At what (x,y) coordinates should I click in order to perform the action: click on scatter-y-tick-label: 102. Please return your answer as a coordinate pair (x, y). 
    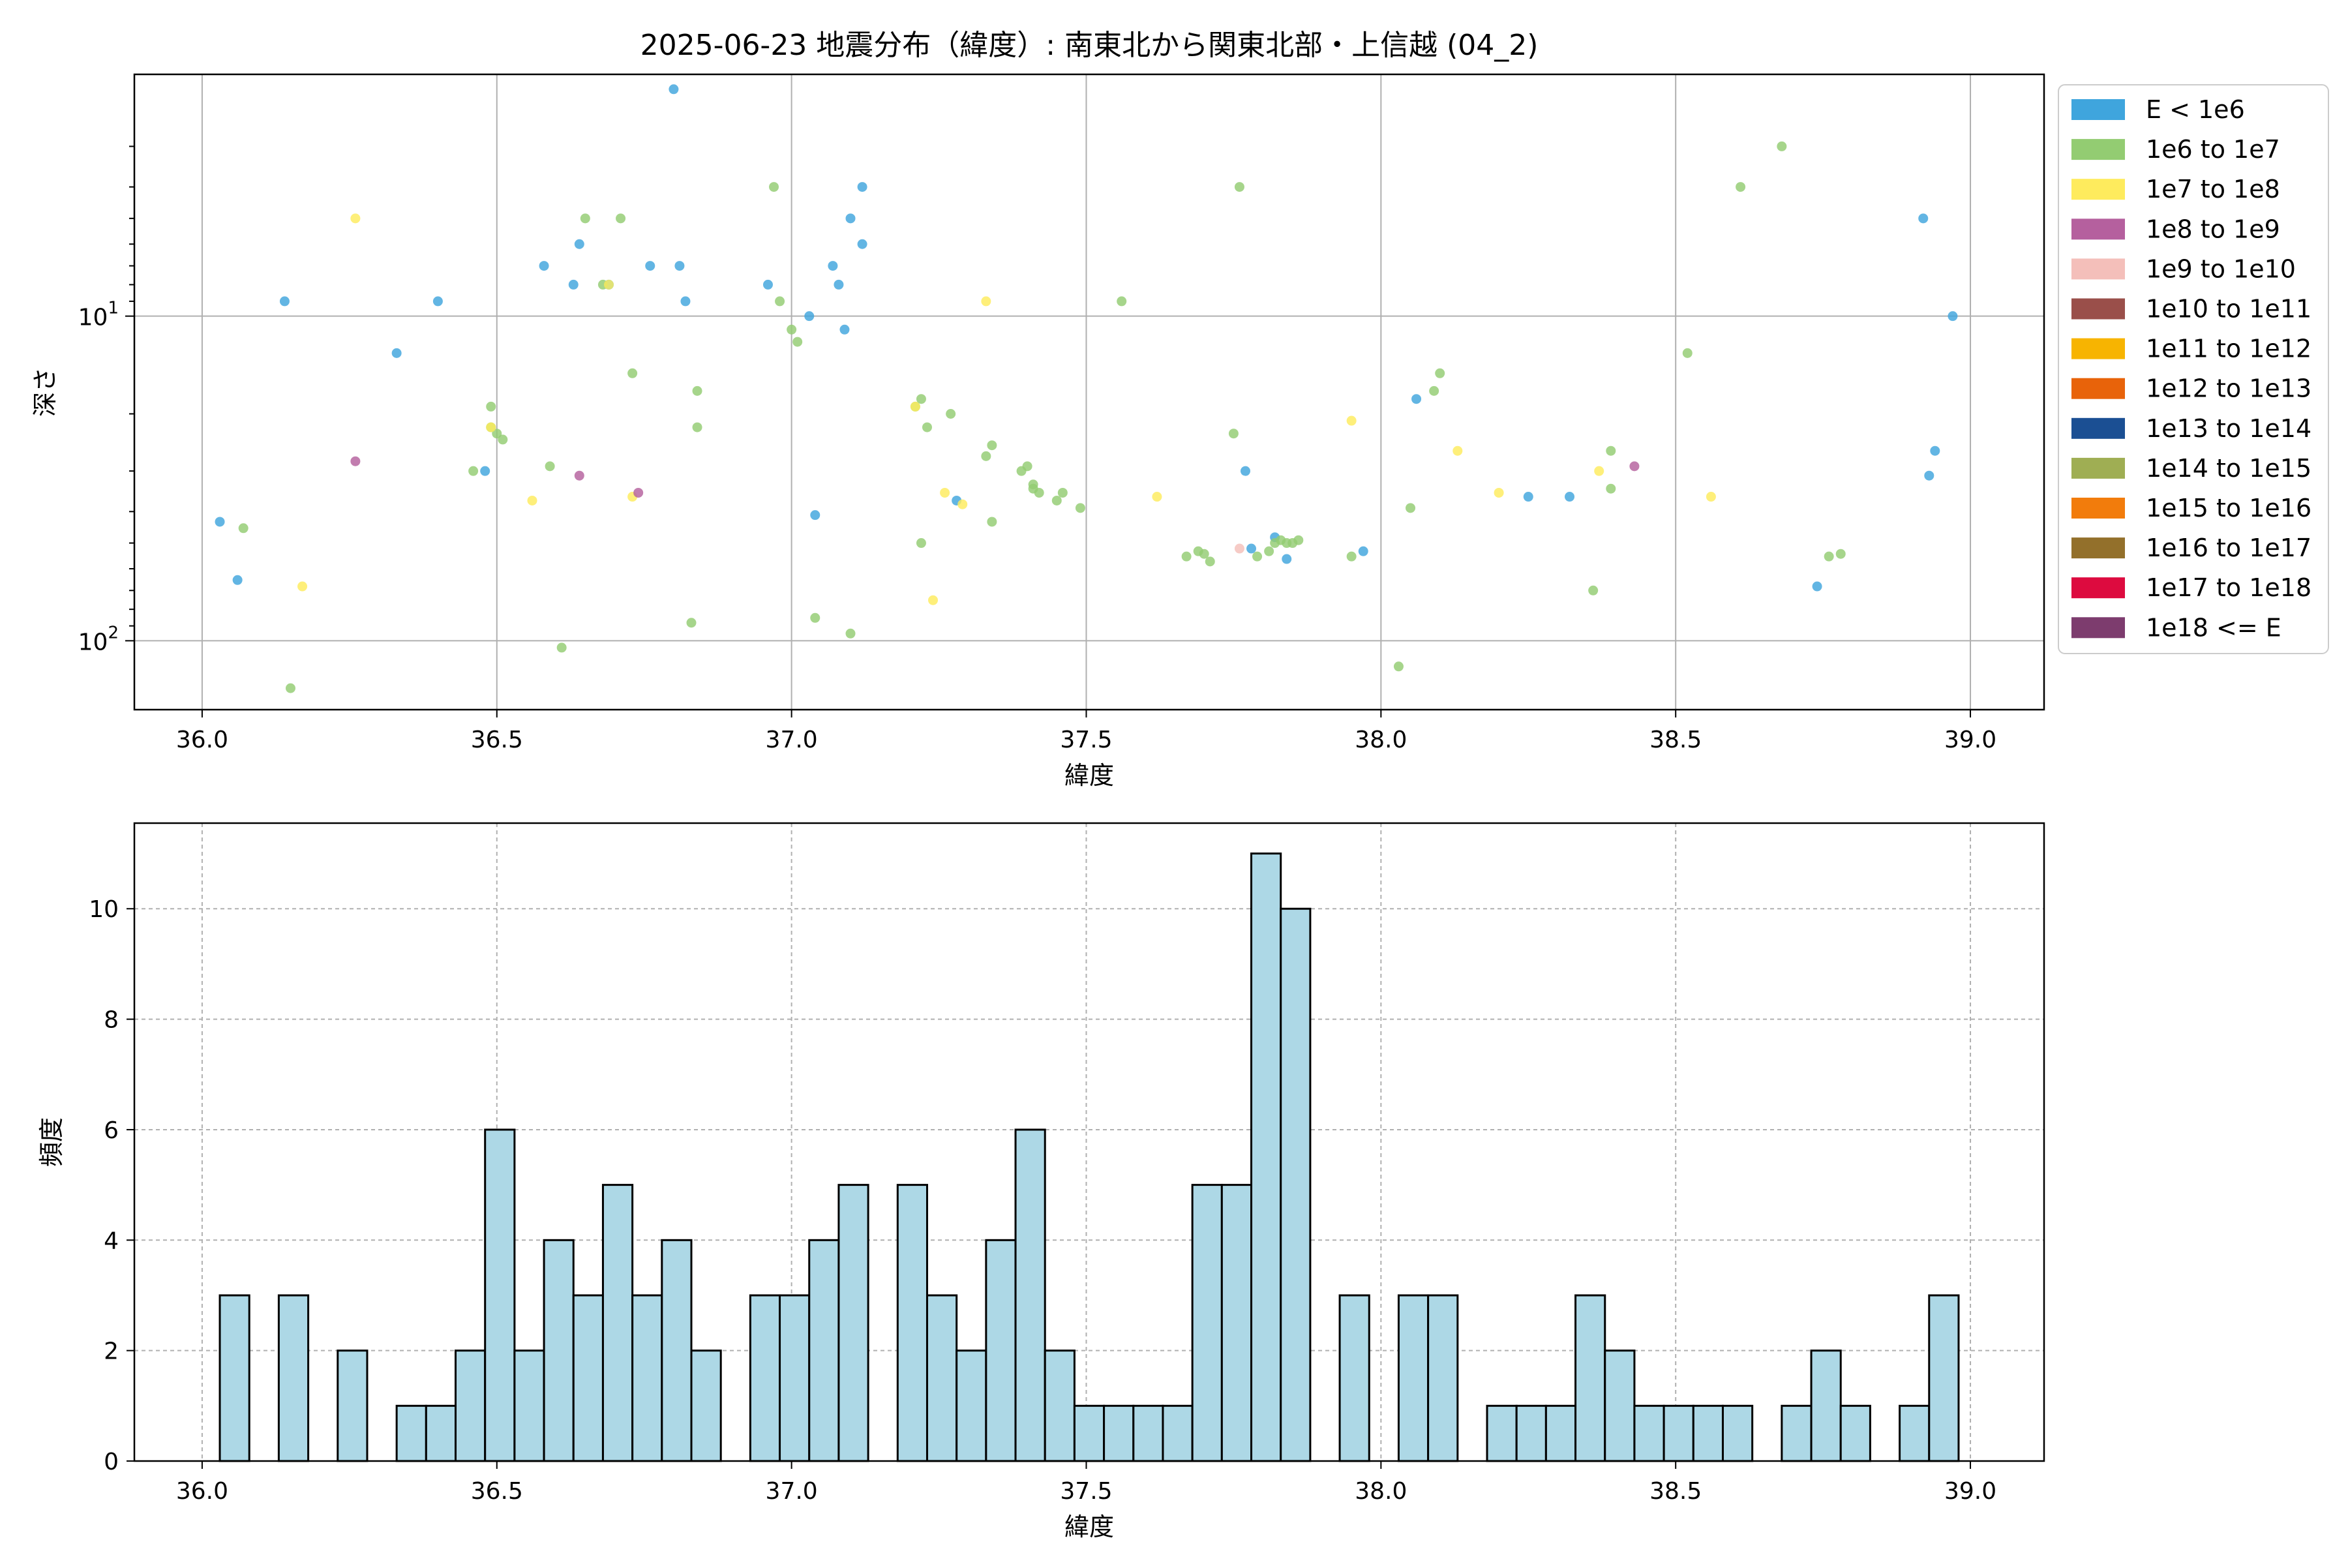
    Looking at the image, I should click on (98, 639).